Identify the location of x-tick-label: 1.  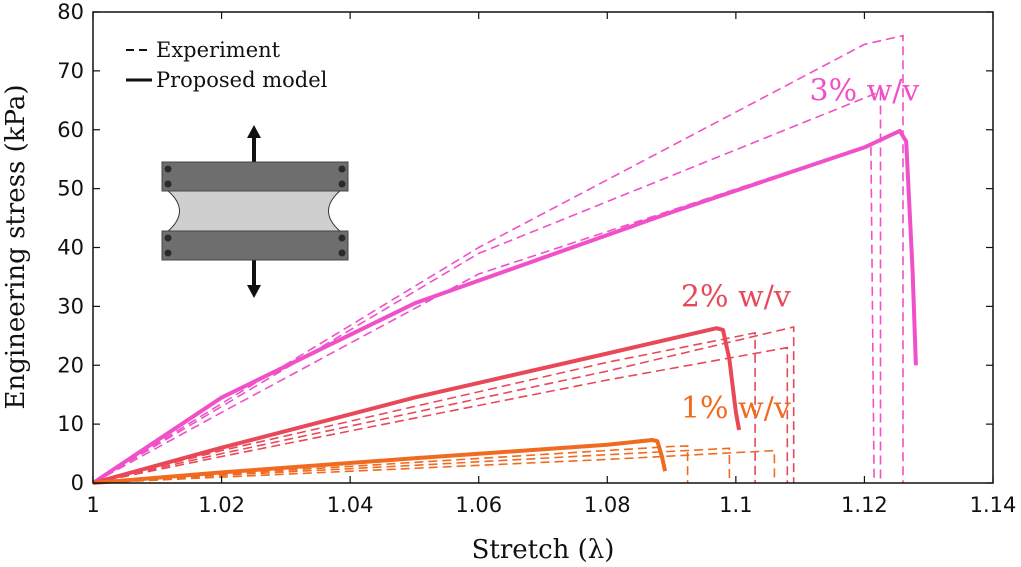
(92, 505).